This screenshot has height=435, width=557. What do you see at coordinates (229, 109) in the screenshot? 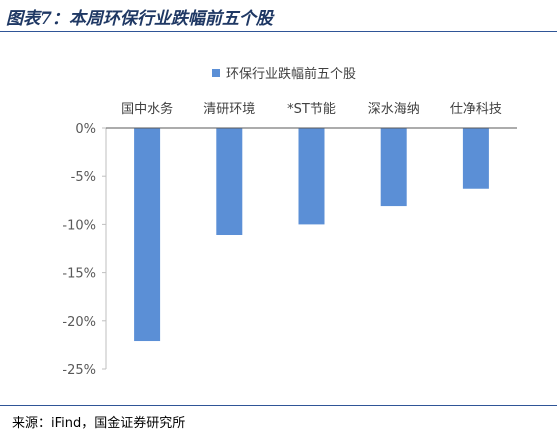
I see `category-label: 清研环境` at bounding box center [229, 109].